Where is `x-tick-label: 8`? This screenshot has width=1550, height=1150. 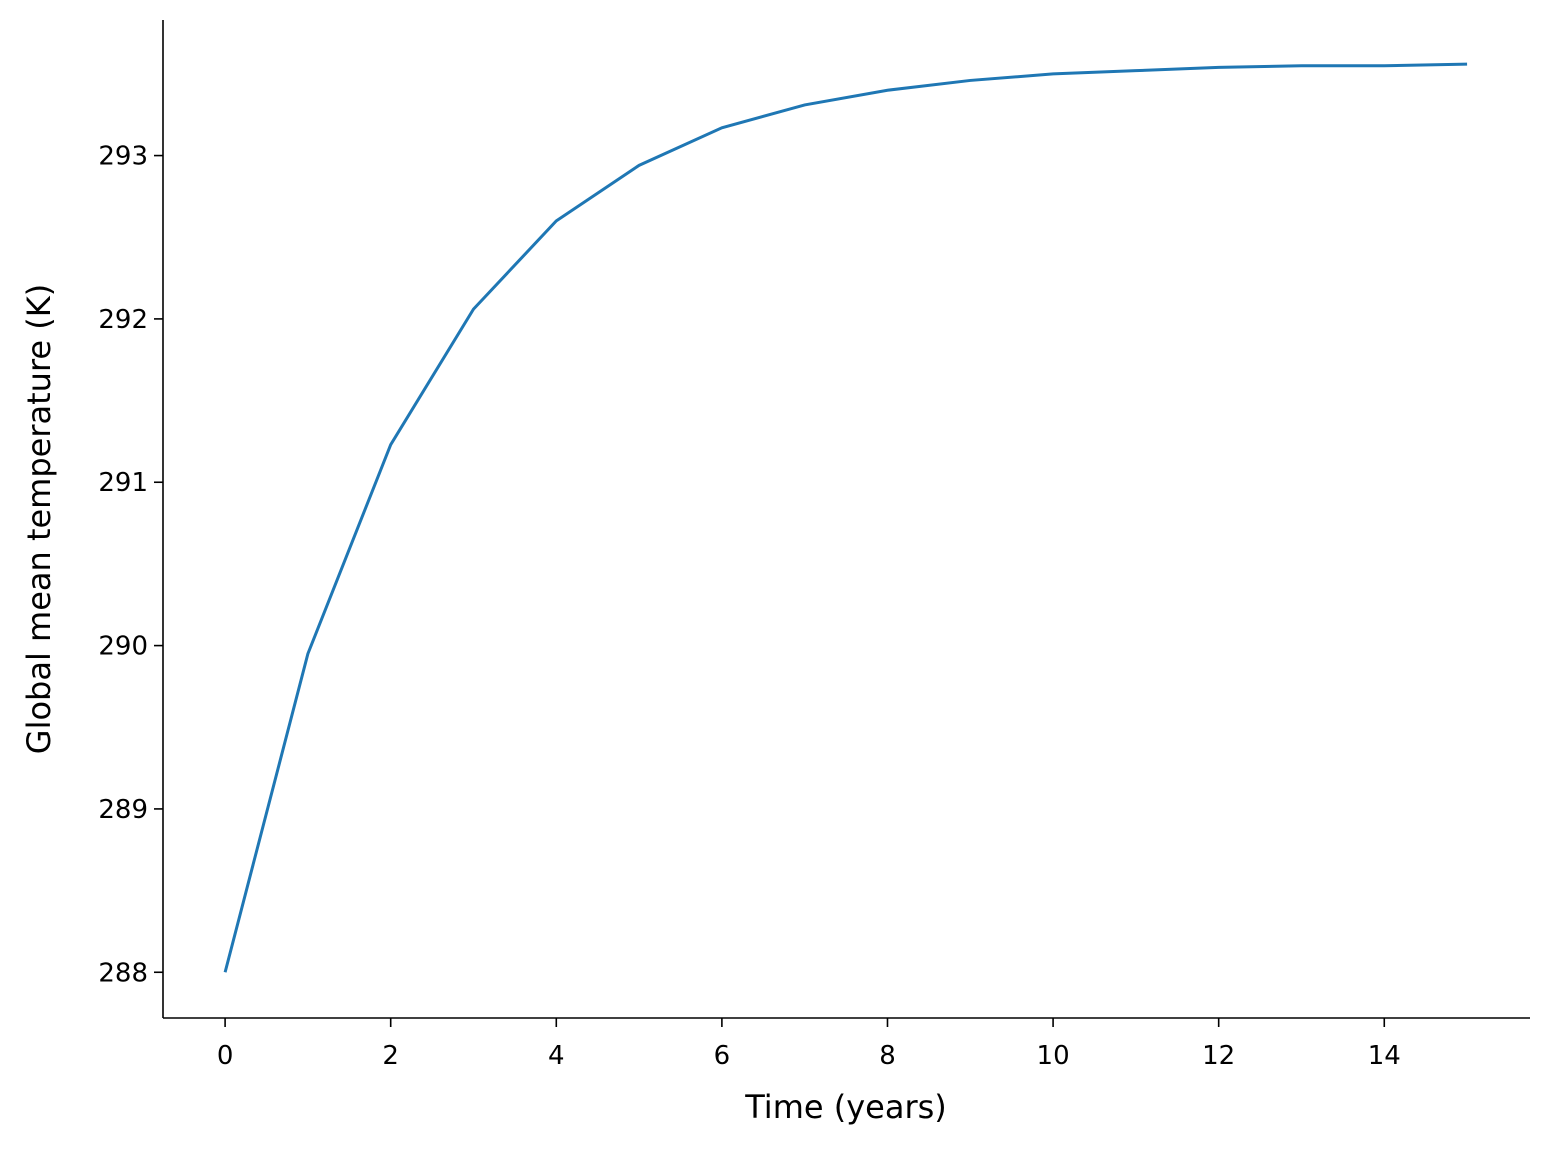 x-tick-label: 8 is located at coordinates (887, 1056).